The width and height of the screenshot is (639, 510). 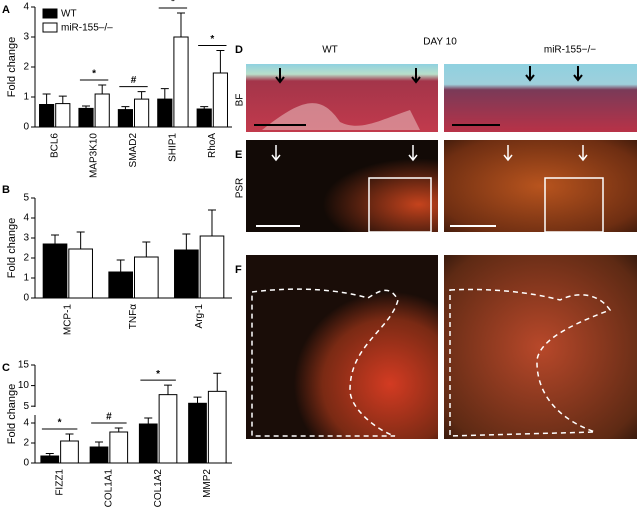 What do you see at coordinates (133, 316) in the screenshot?
I see `x-tick-label: TNFα` at bounding box center [133, 316].